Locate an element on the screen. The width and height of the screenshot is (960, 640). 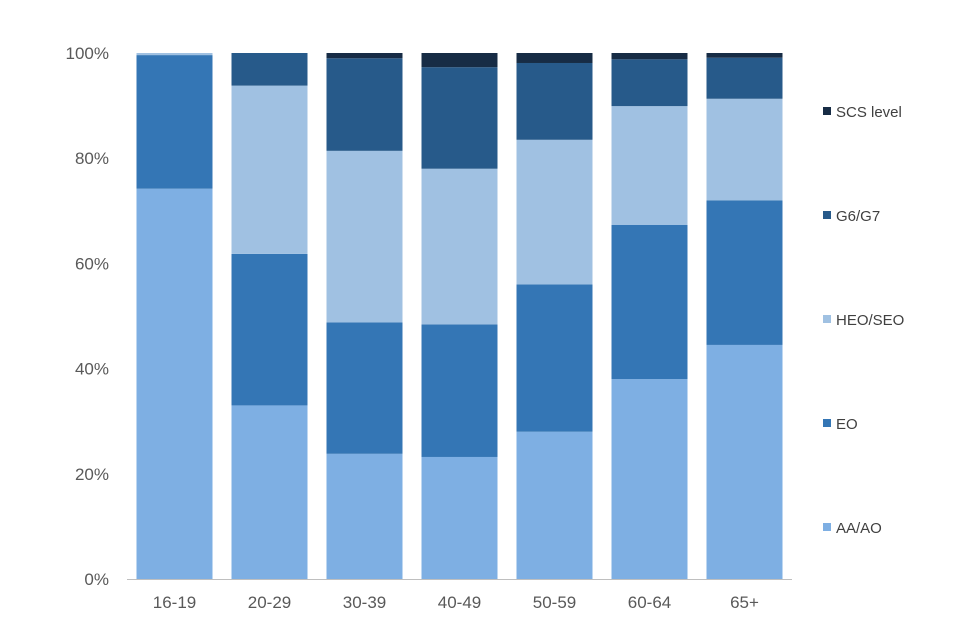
x-tick-label: 50-59 is located at coordinates (554, 602).